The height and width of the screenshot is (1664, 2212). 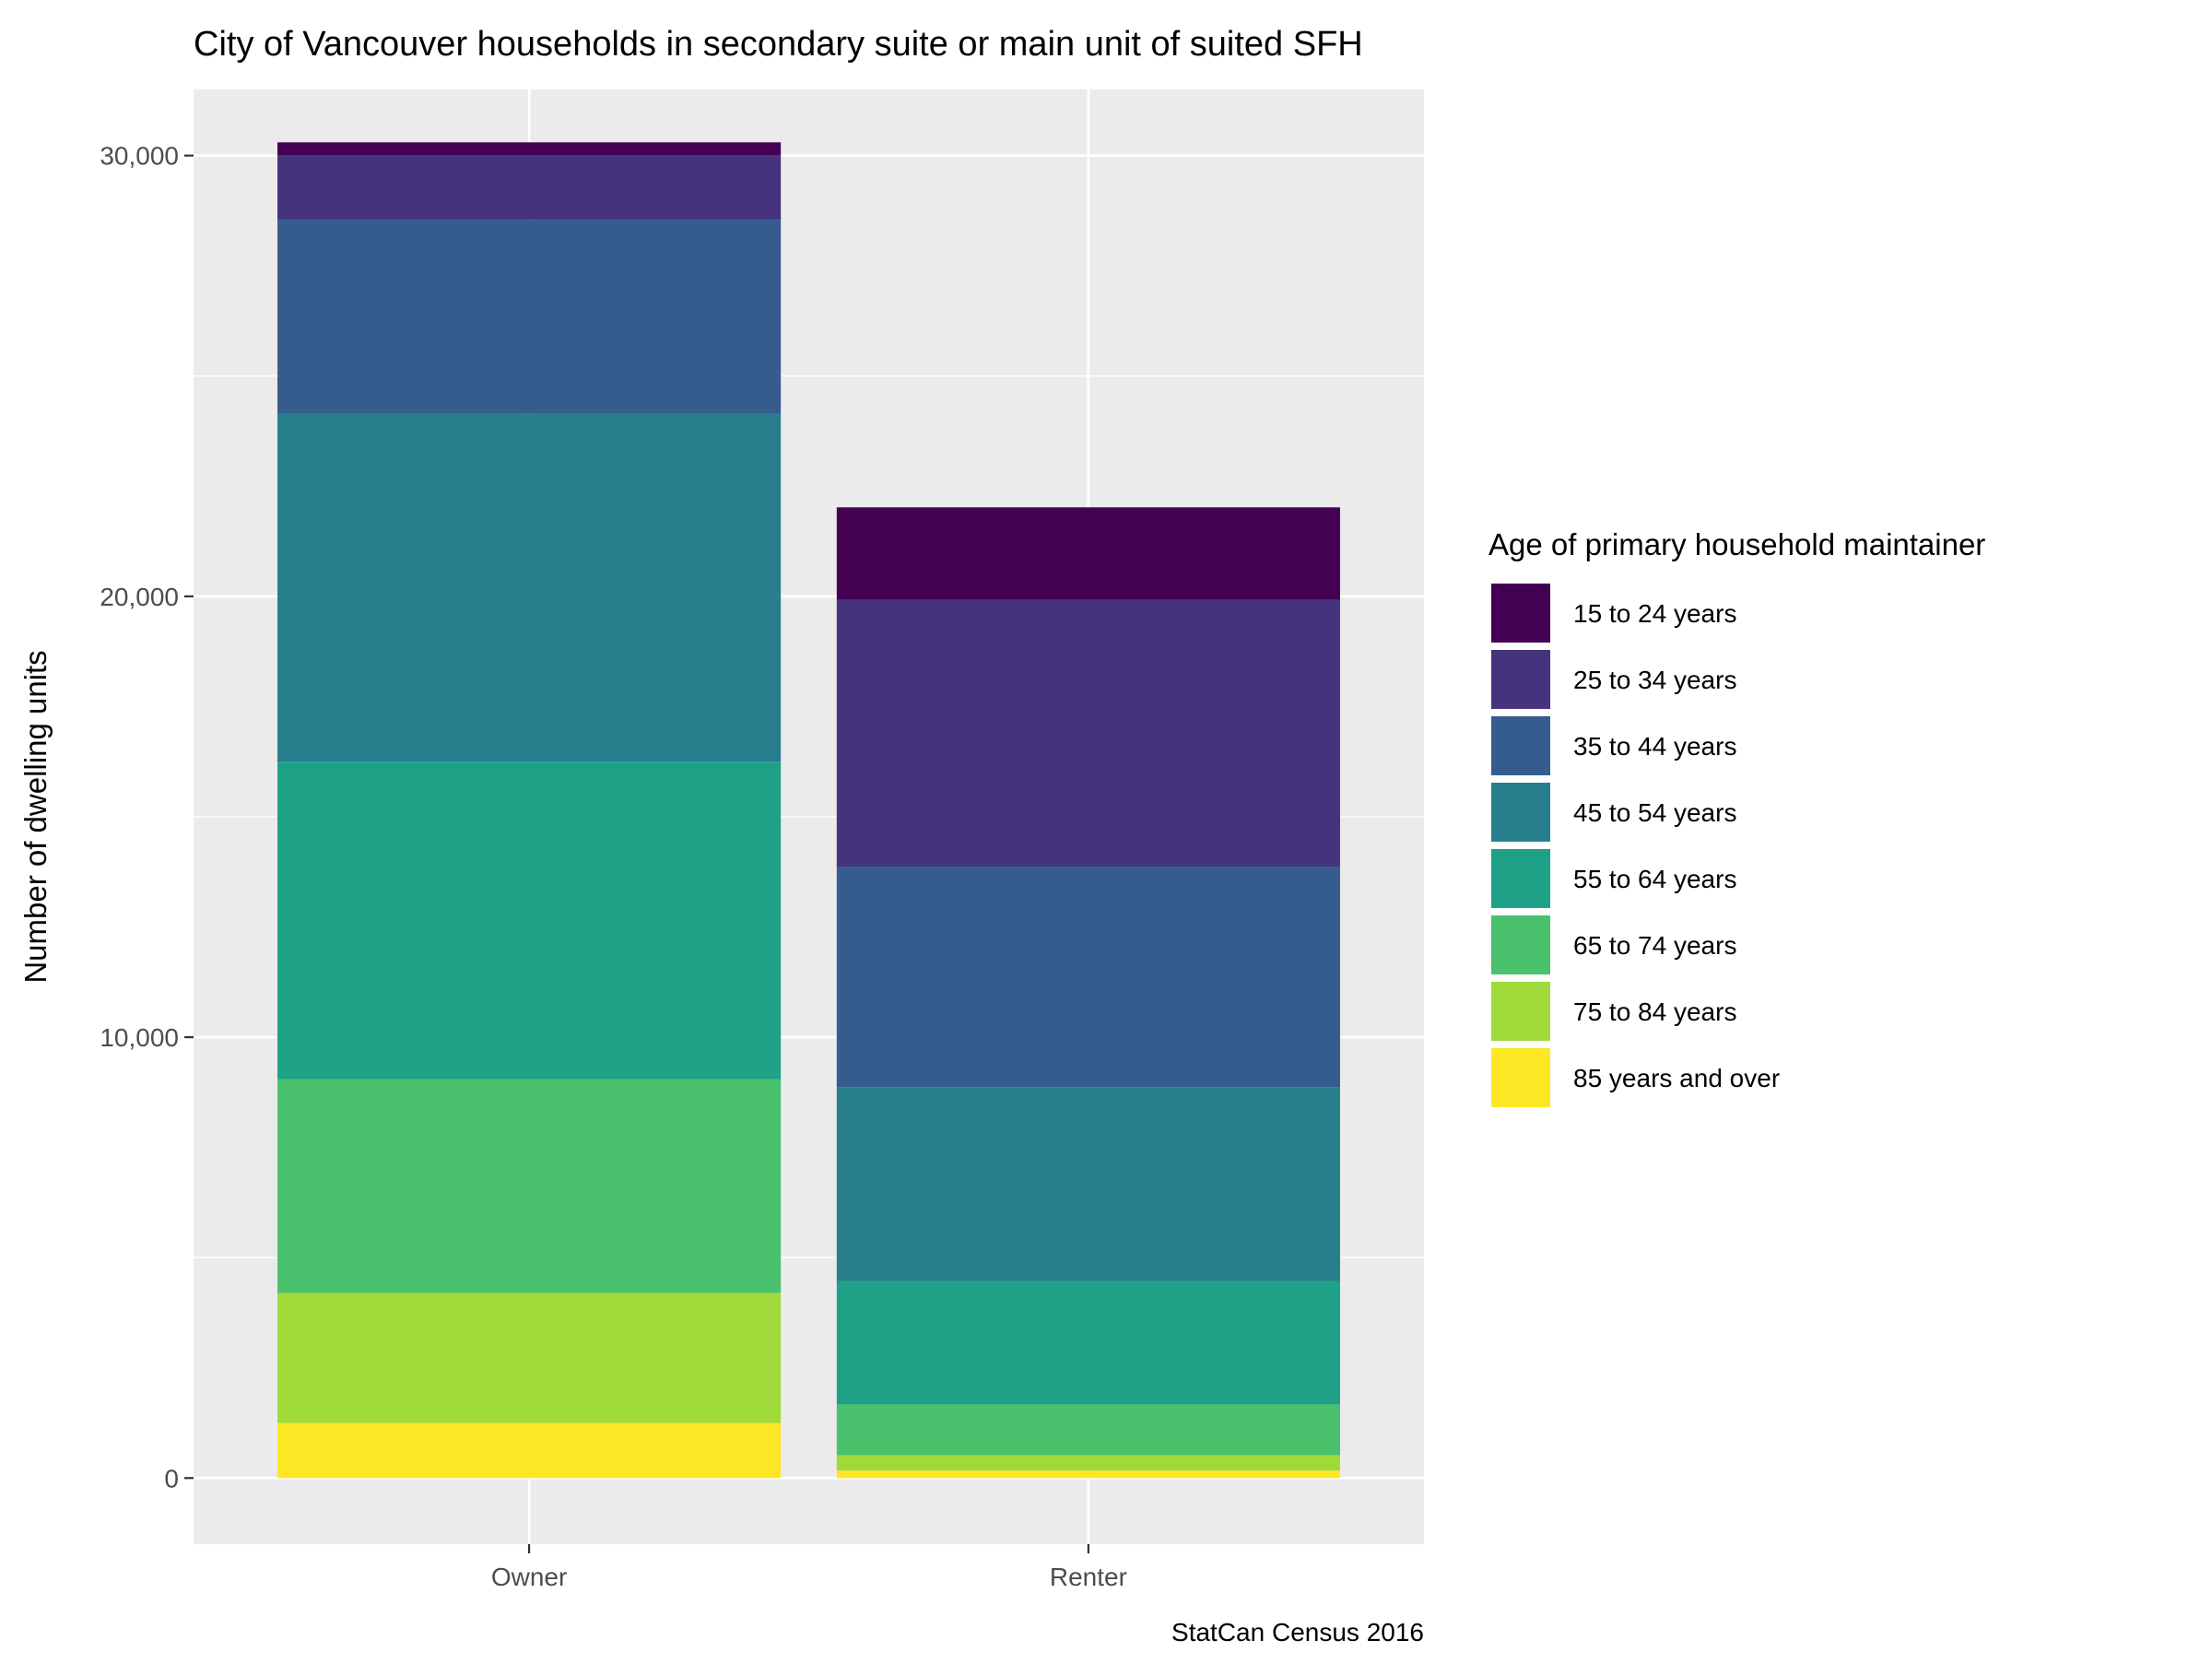 What do you see at coordinates (1676, 1078) in the screenshot?
I see `legend-label: 85 years and over` at bounding box center [1676, 1078].